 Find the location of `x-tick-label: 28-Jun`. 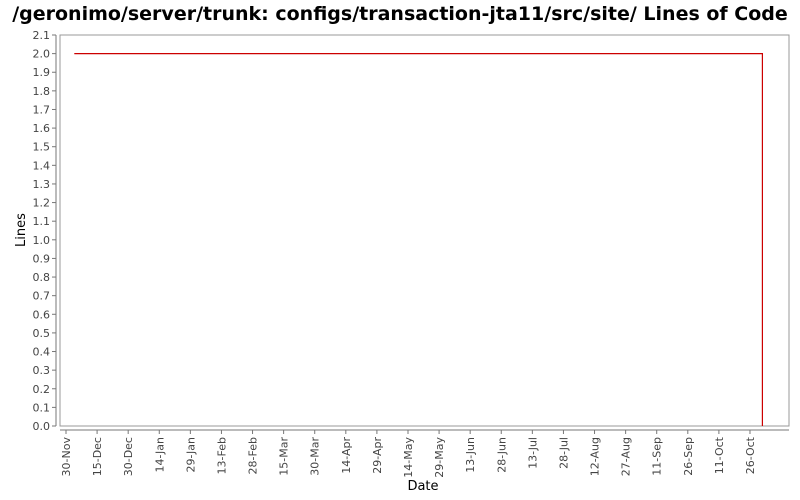

x-tick-label: 28-Jun is located at coordinates (501, 455).